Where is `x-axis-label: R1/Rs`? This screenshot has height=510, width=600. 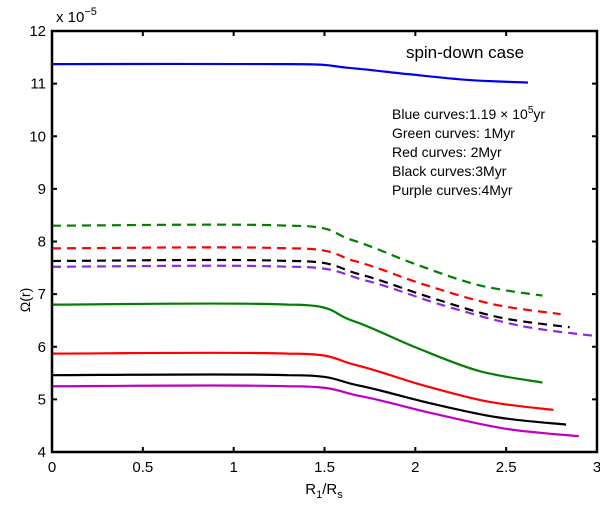 x-axis-label: R1/Rs is located at coordinates (324, 491).